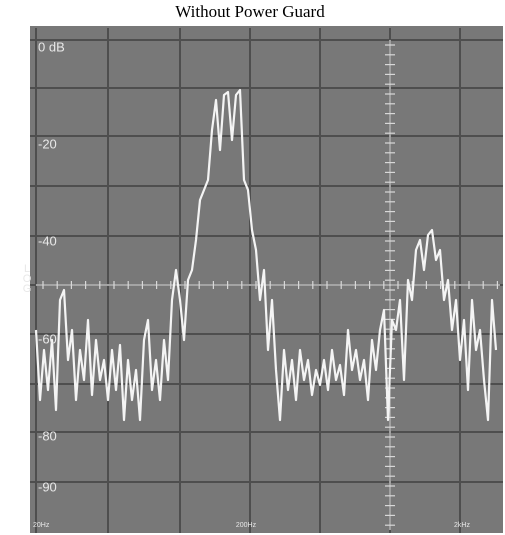 Image resolution: width=505 pixels, height=535 pixels. I want to click on side-label: LOG, so click(27, 278).